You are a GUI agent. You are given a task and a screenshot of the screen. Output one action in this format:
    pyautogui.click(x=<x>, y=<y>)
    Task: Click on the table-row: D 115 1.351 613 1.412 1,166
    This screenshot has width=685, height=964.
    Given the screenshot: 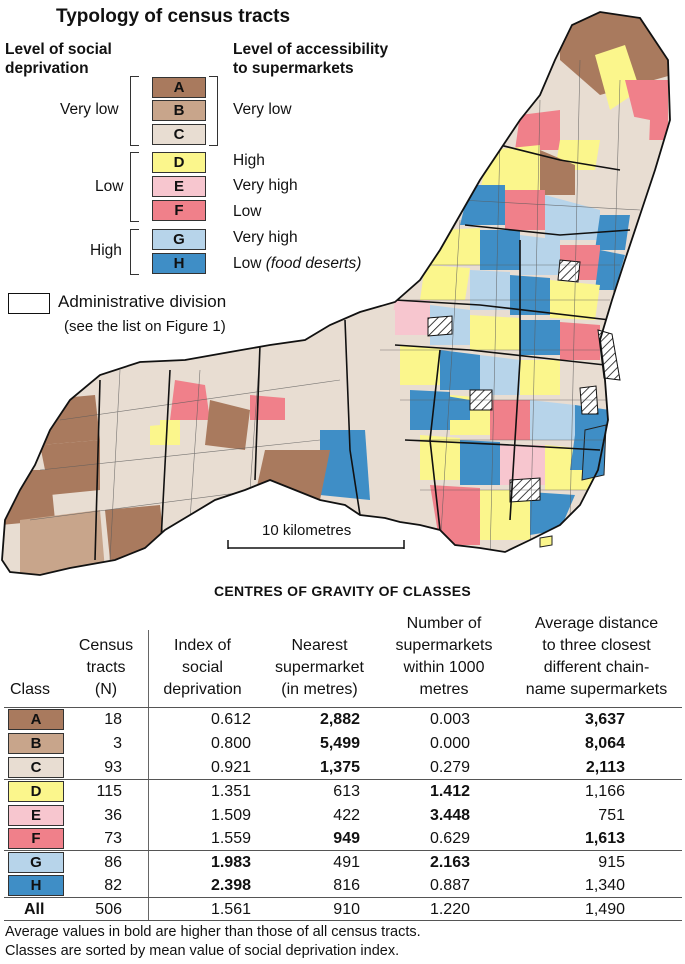 What is the action you would take?
    pyautogui.click(x=342, y=791)
    